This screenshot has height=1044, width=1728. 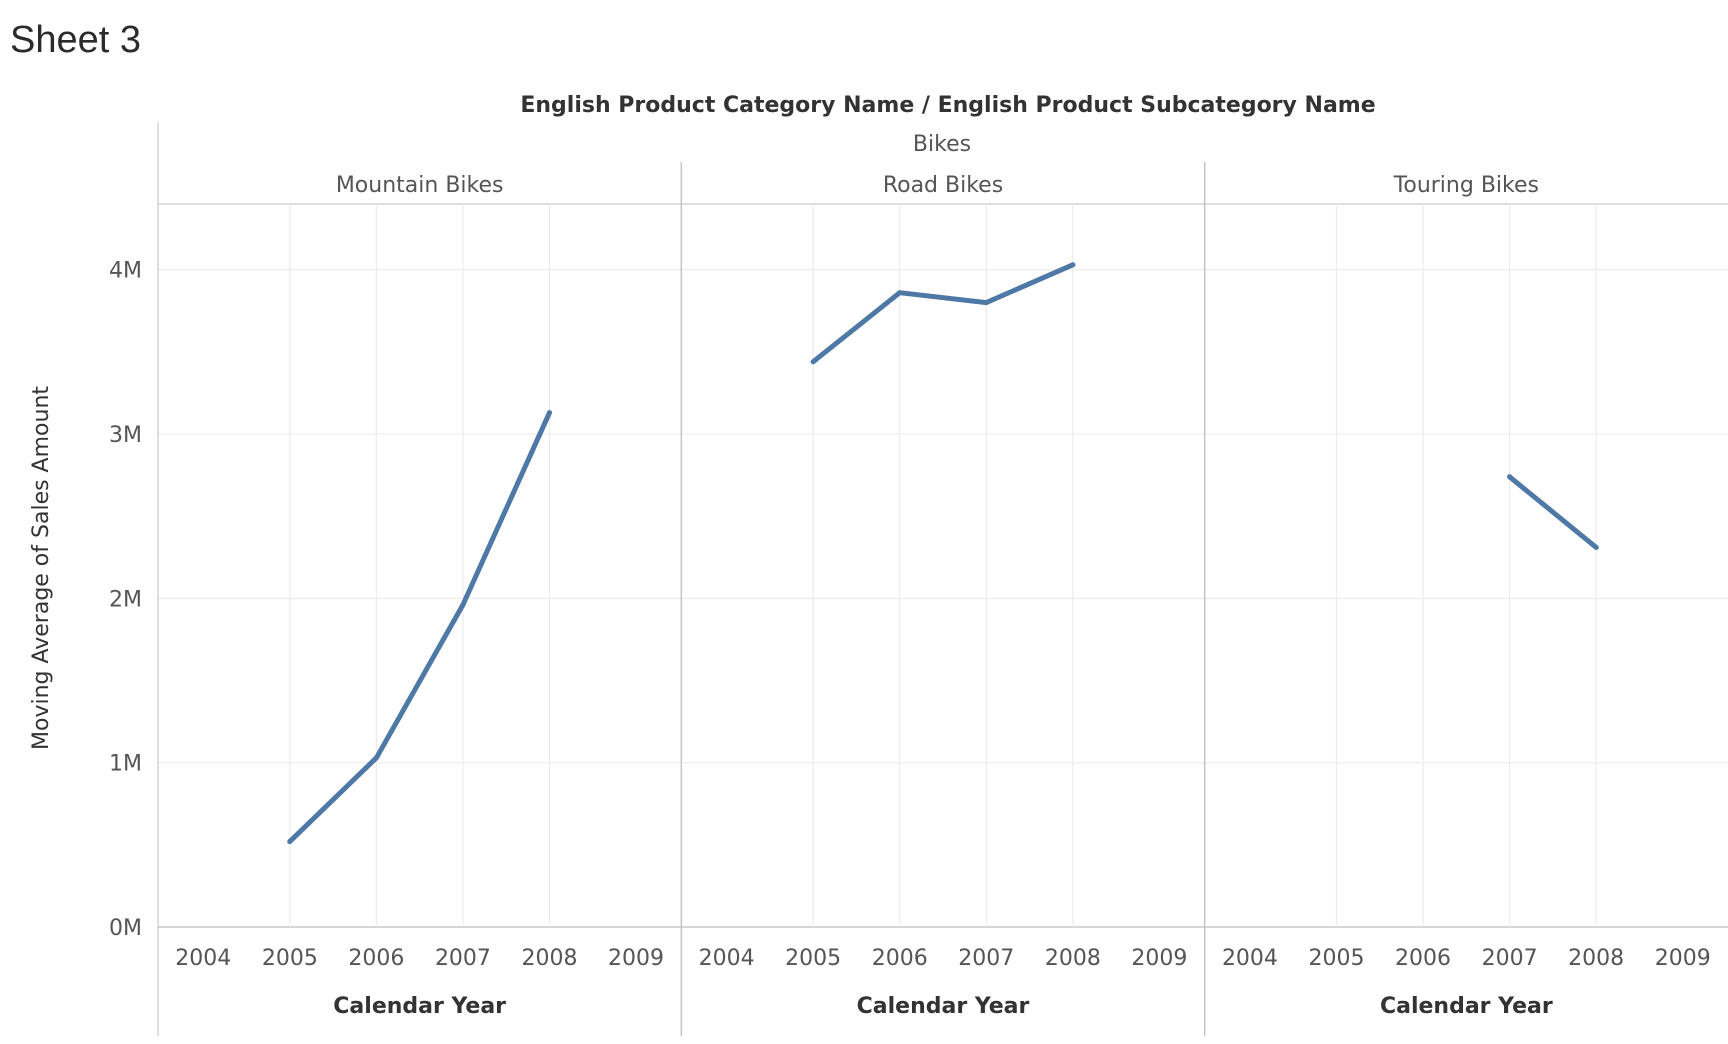 What do you see at coordinates (125, 271) in the screenshot?
I see `y-tick-label: 4M` at bounding box center [125, 271].